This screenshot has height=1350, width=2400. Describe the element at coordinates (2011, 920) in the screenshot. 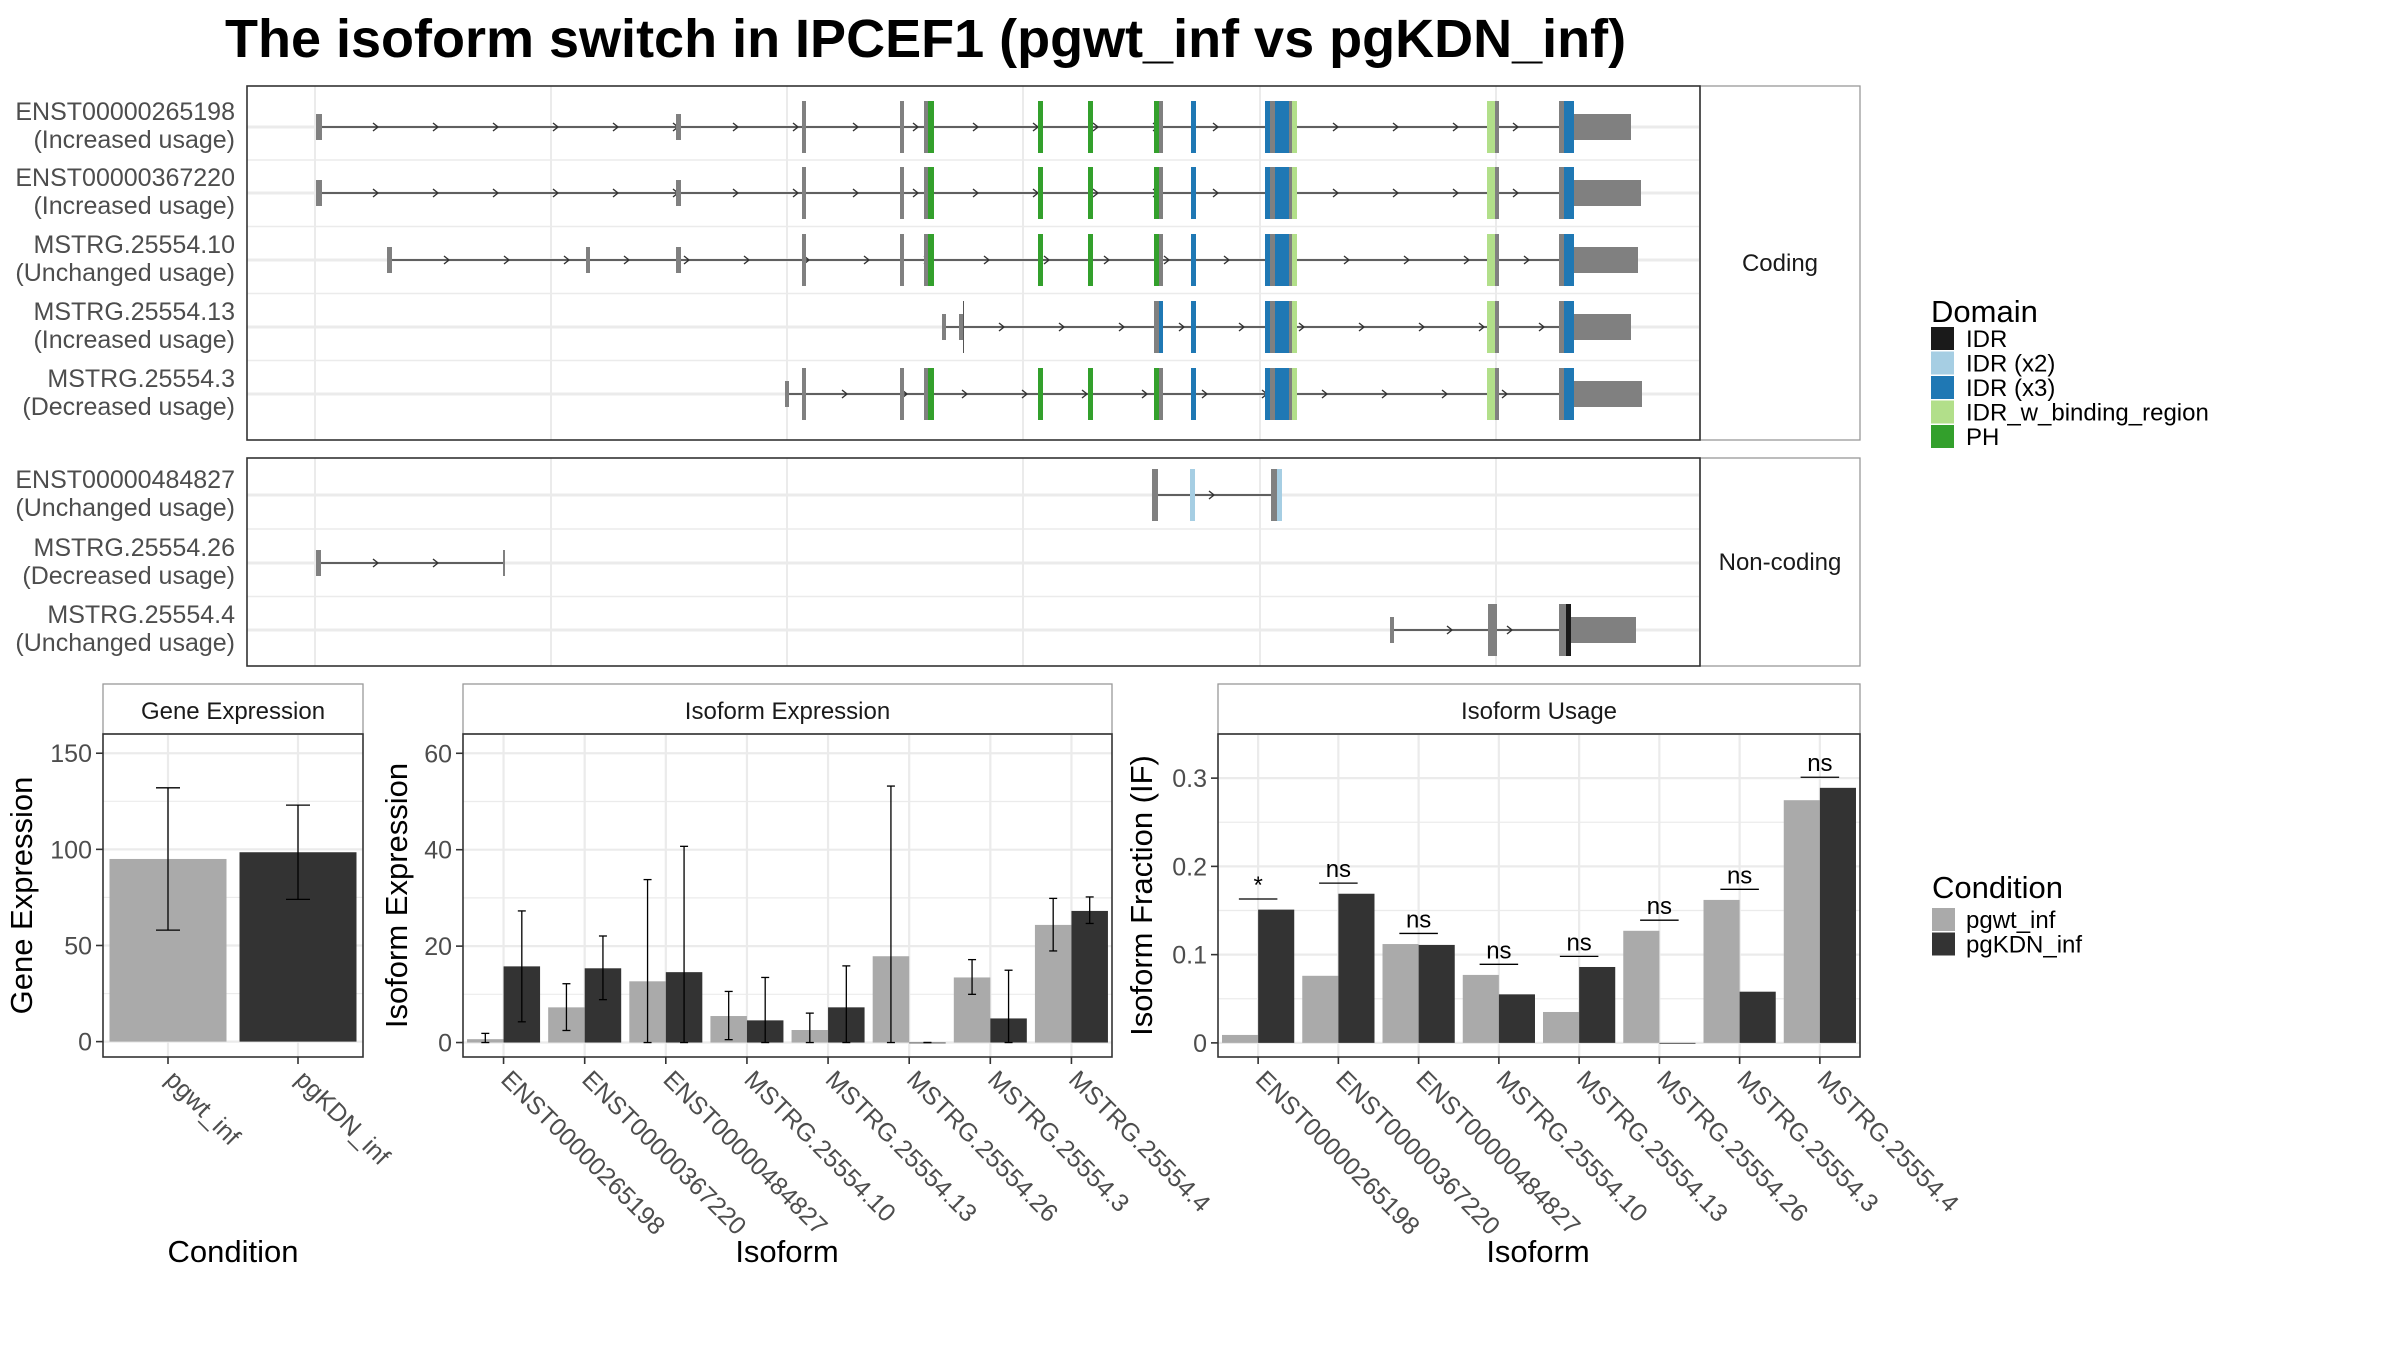

I see `condition-legend-label: pgwt_inf` at that location.